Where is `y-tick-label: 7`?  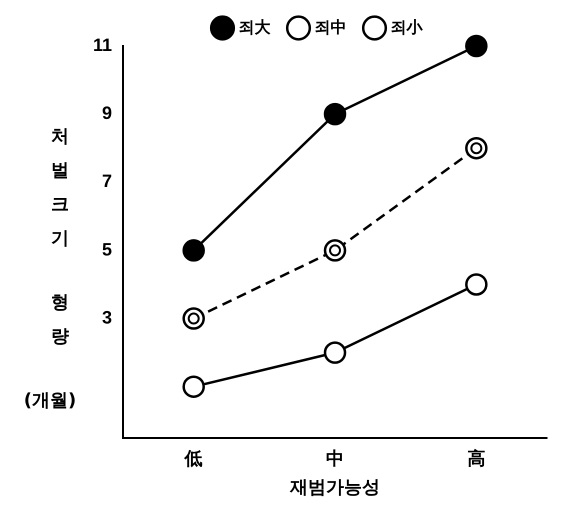 y-tick-label: 7 is located at coordinates (107, 181).